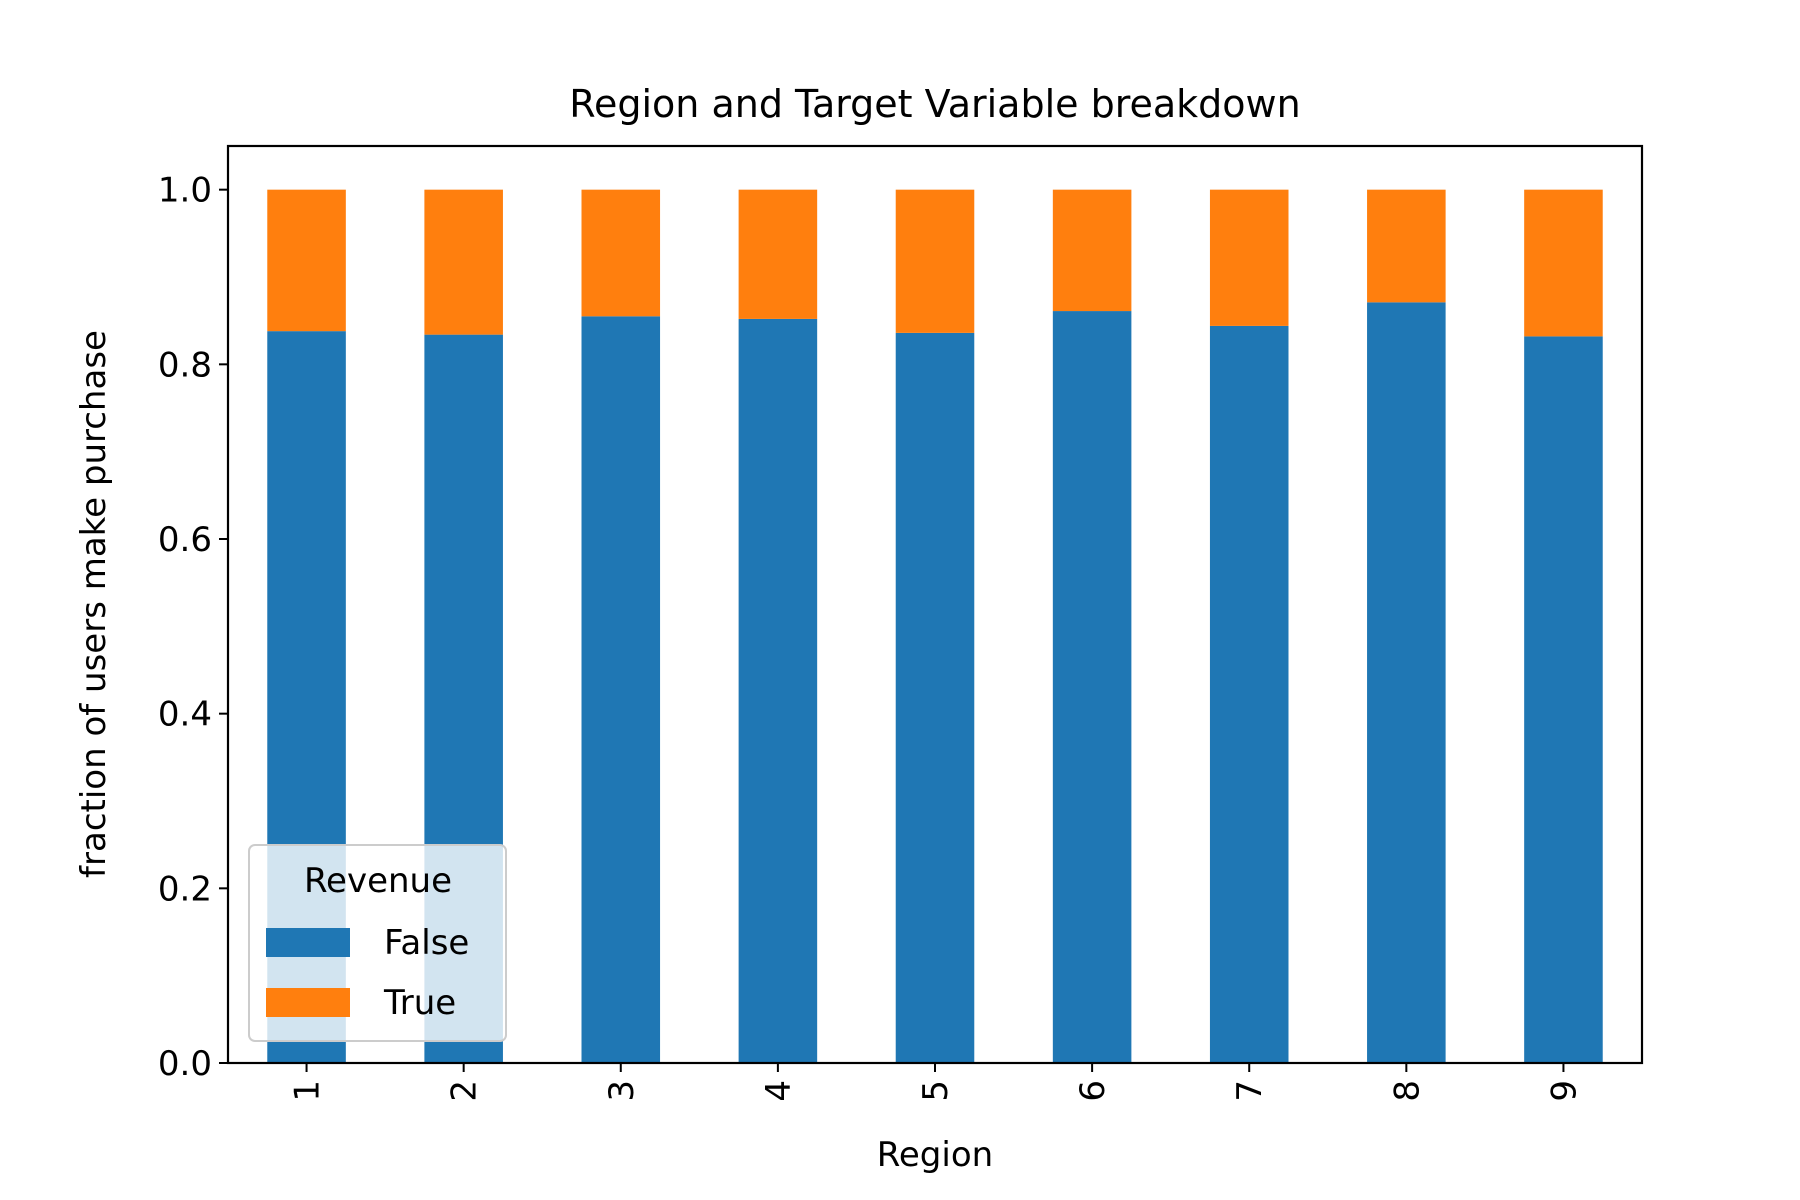  I want to click on y-tick-label-0.4: 0.4, so click(185, 715).